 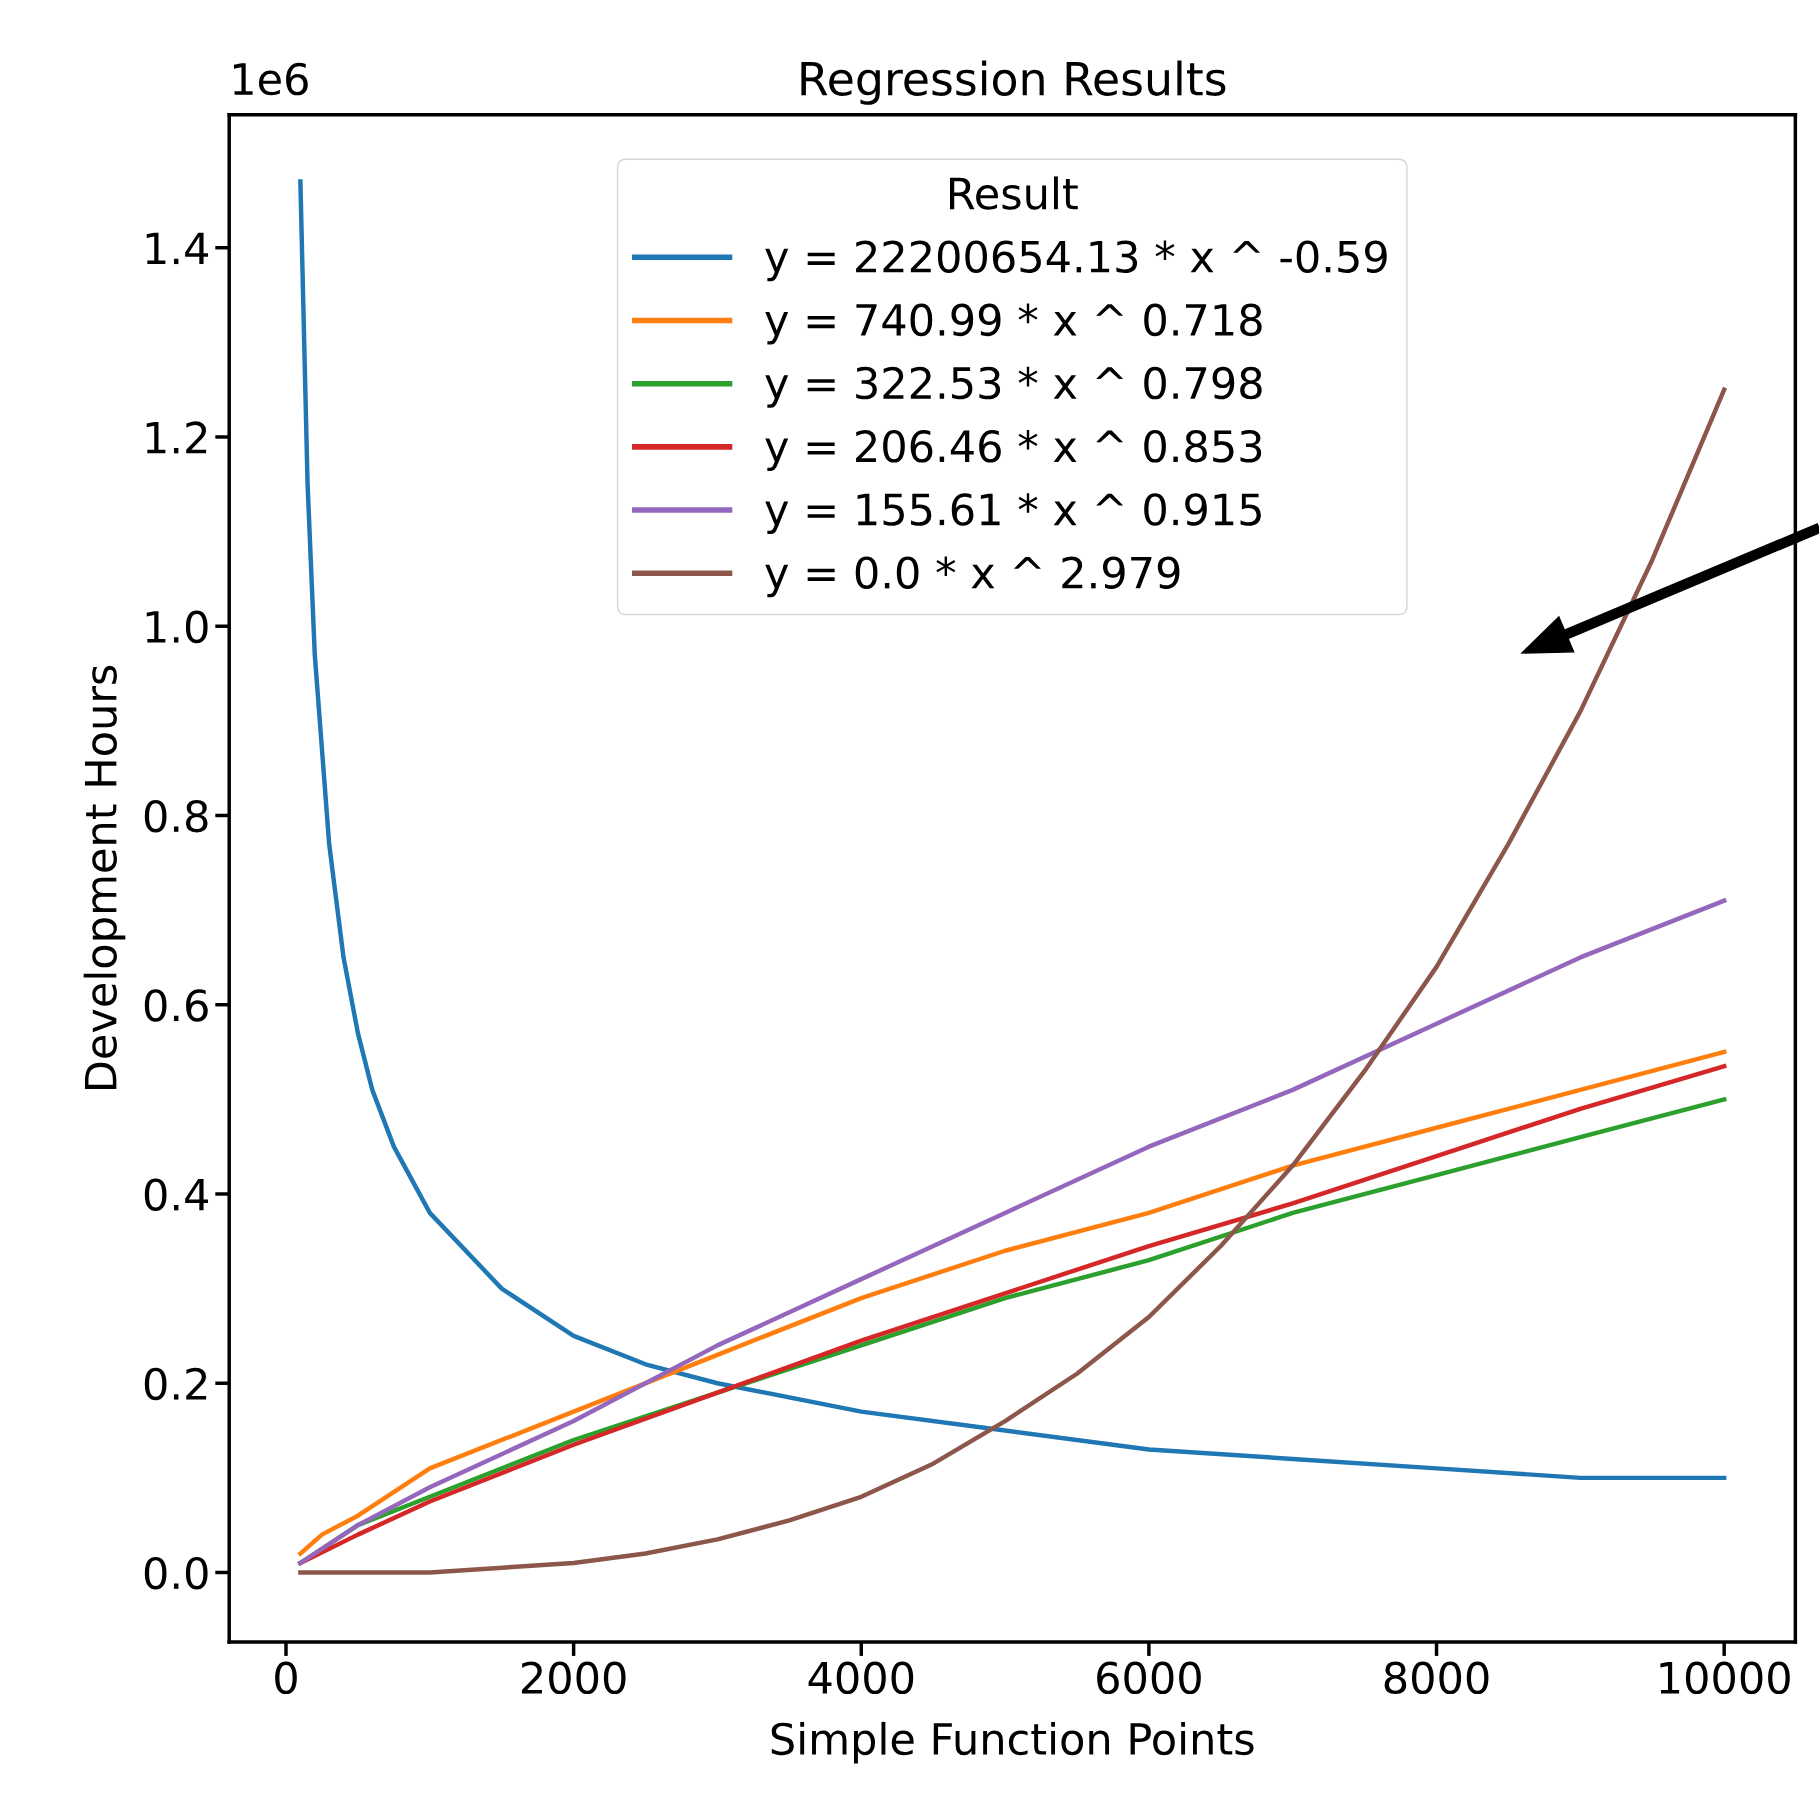 I want to click on x-tick-label: 6000, so click(x=1149, y=1678).